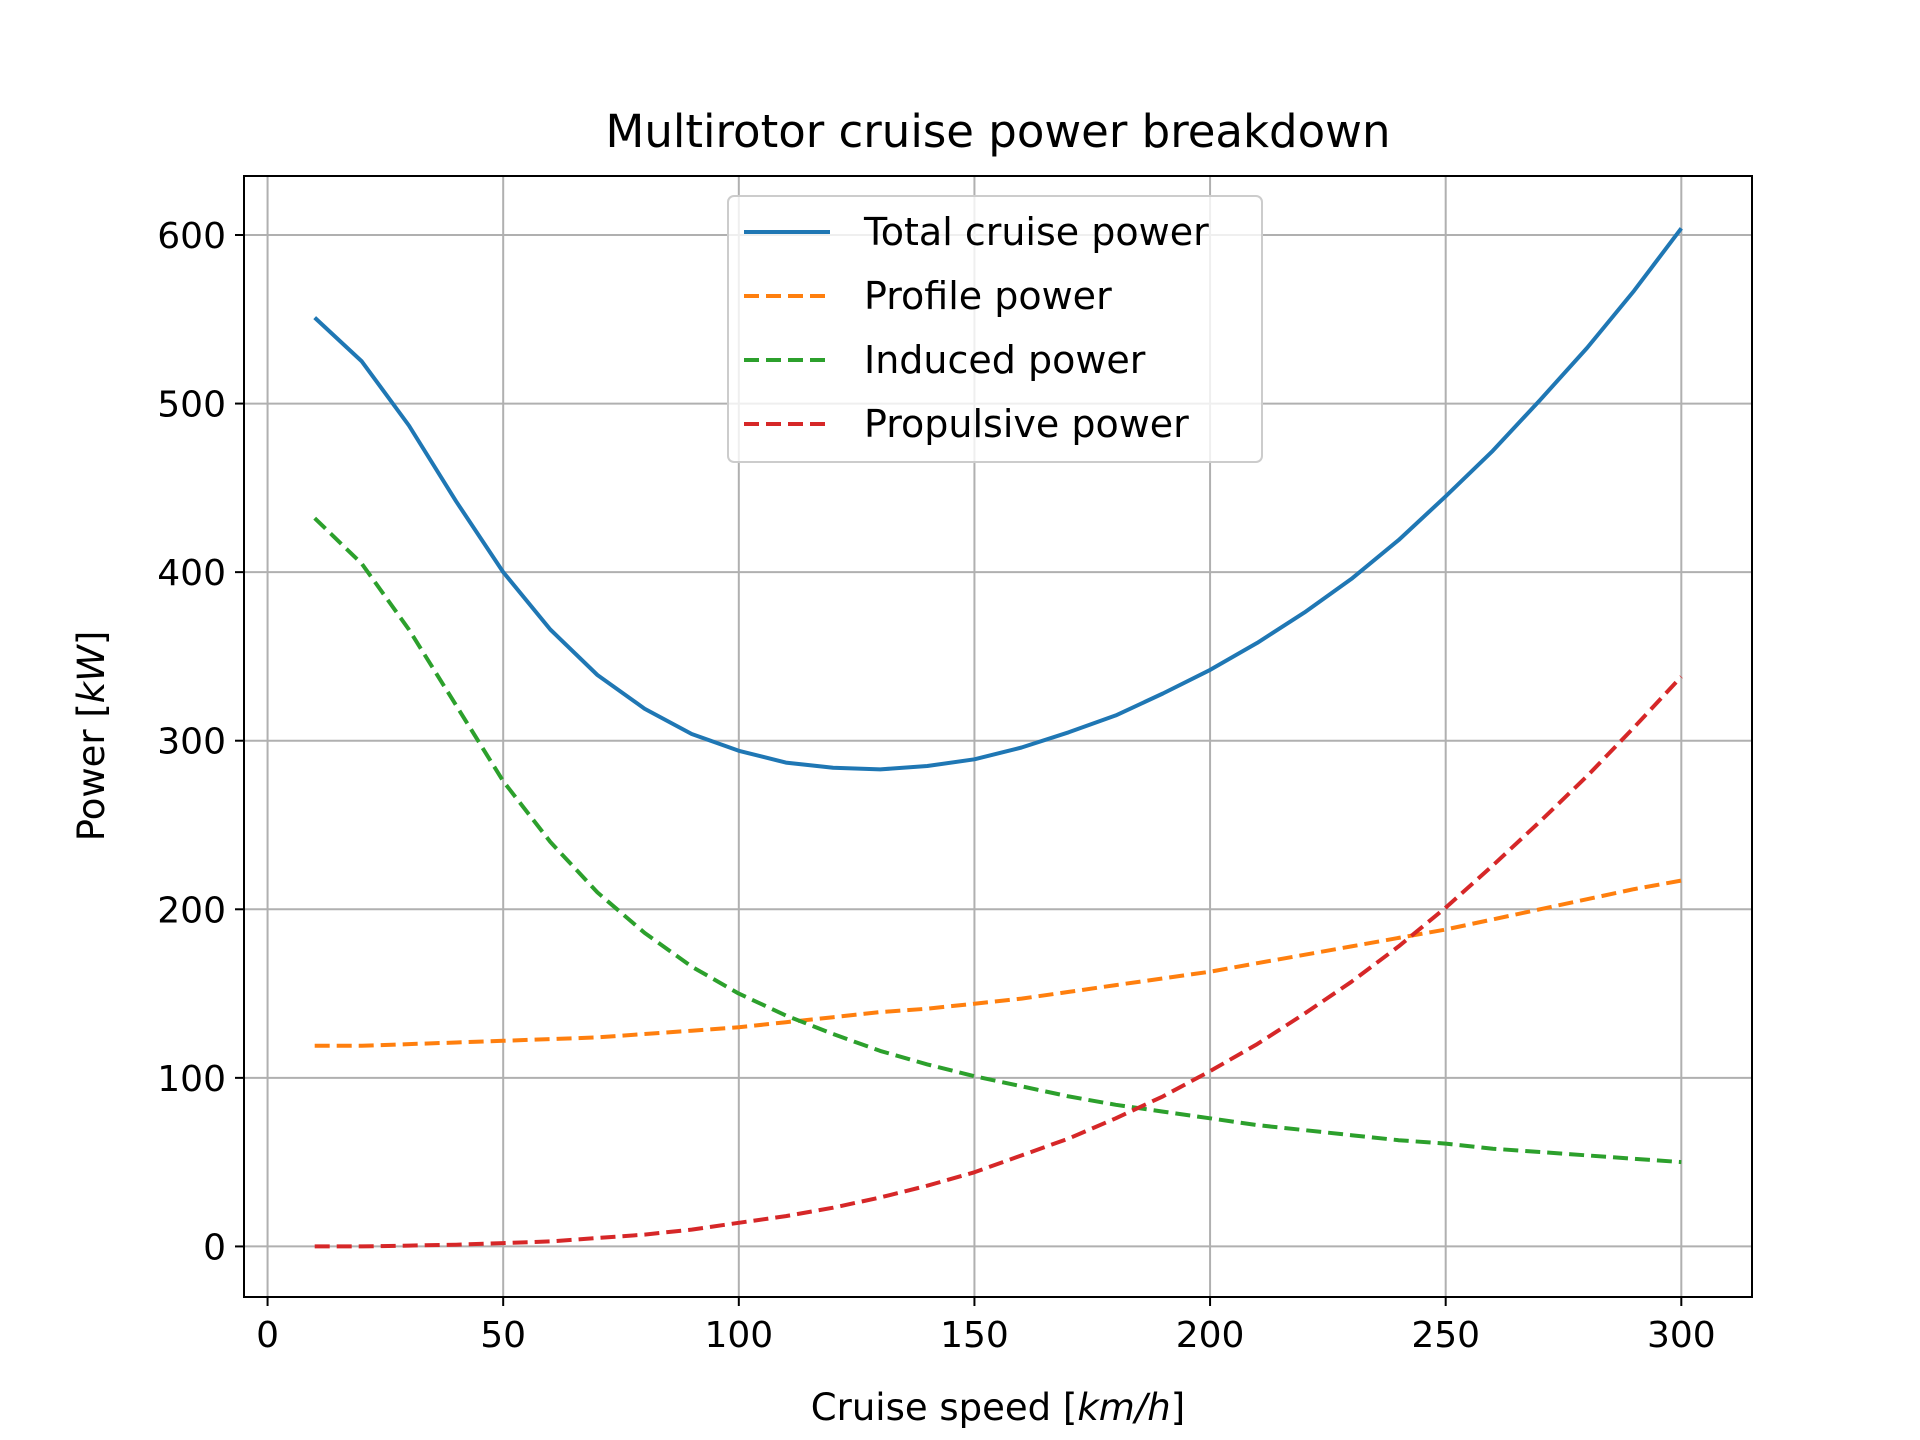  What do you see at coordinates (267, 1335) in the screenshot?
I see `x-tick-label: 0` at bounding box center [267, 1335].